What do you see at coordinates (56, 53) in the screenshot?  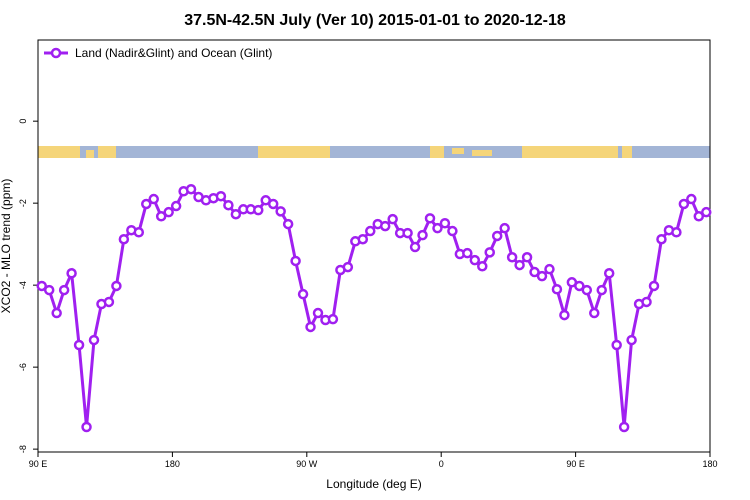 I see `legend-marker` at bounding box center [56, 53].